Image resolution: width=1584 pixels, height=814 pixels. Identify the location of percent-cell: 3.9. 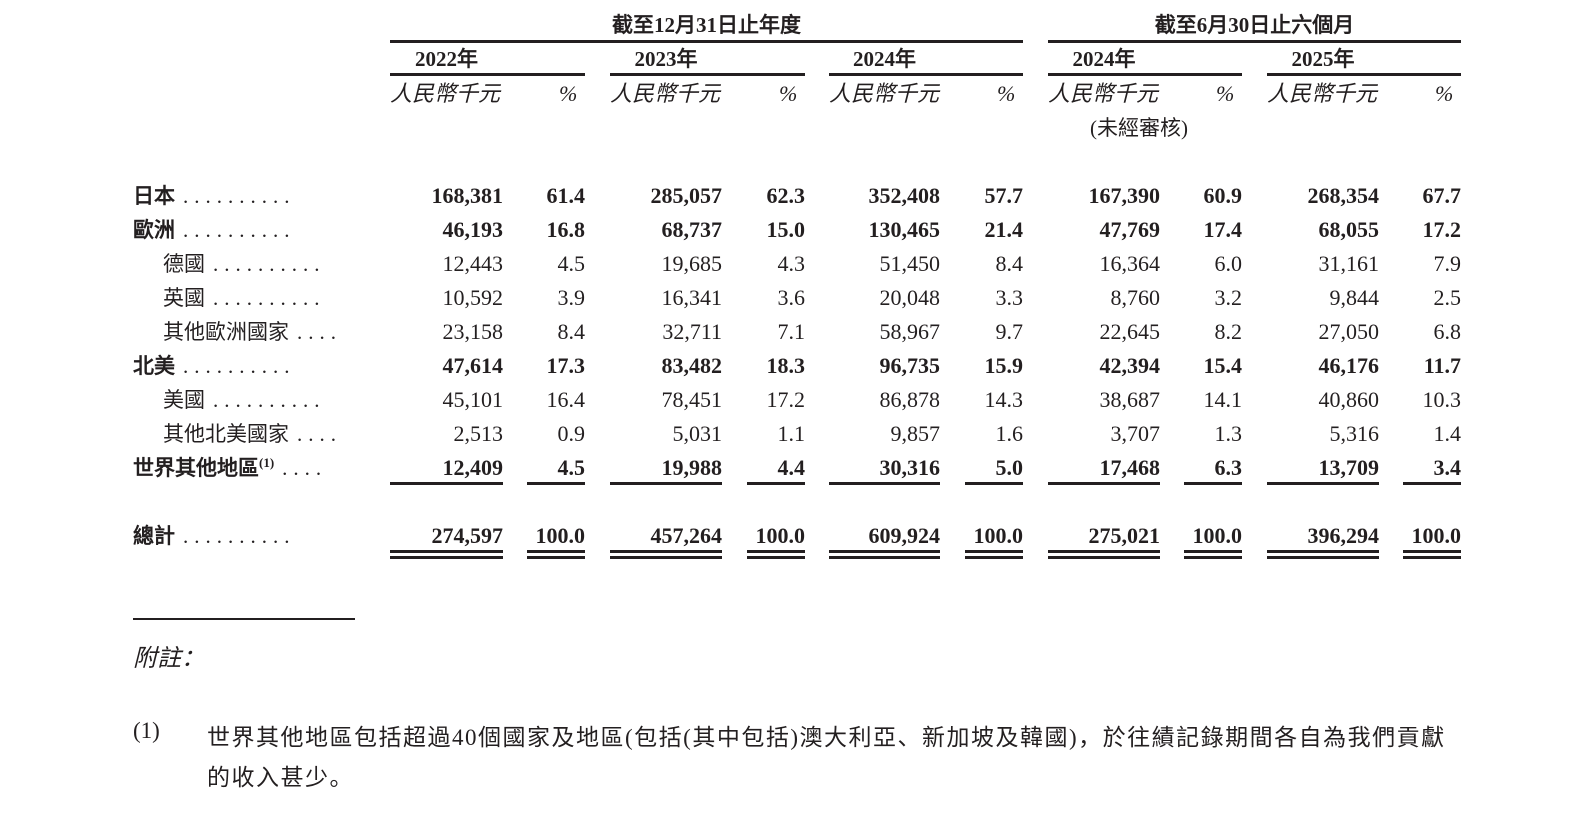
(571, 297).